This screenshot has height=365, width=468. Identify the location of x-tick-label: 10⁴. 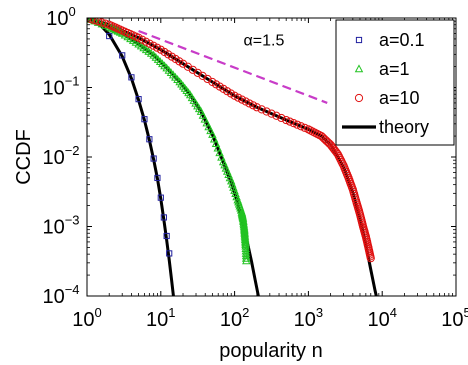
(381, 318).